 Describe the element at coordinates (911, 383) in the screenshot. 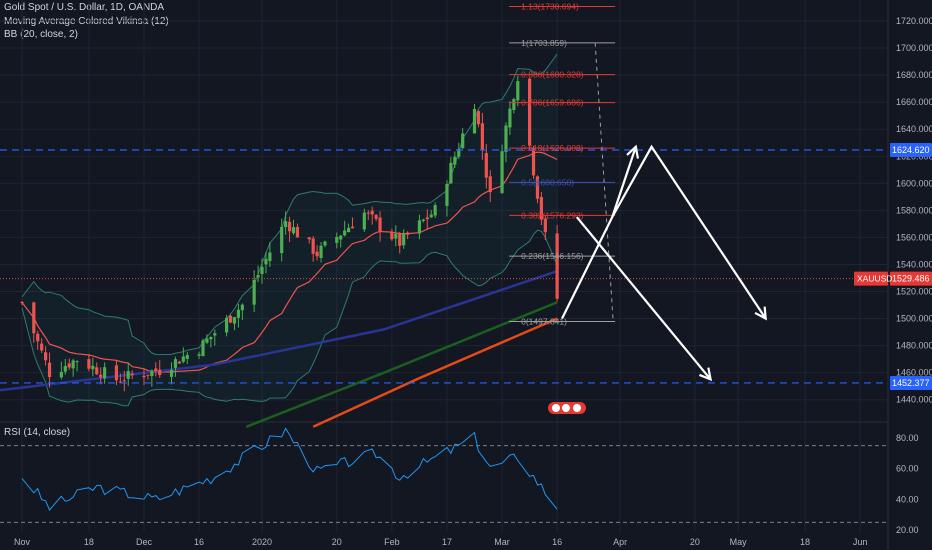

I see `lower-level-badge: 1452.377` at that location.